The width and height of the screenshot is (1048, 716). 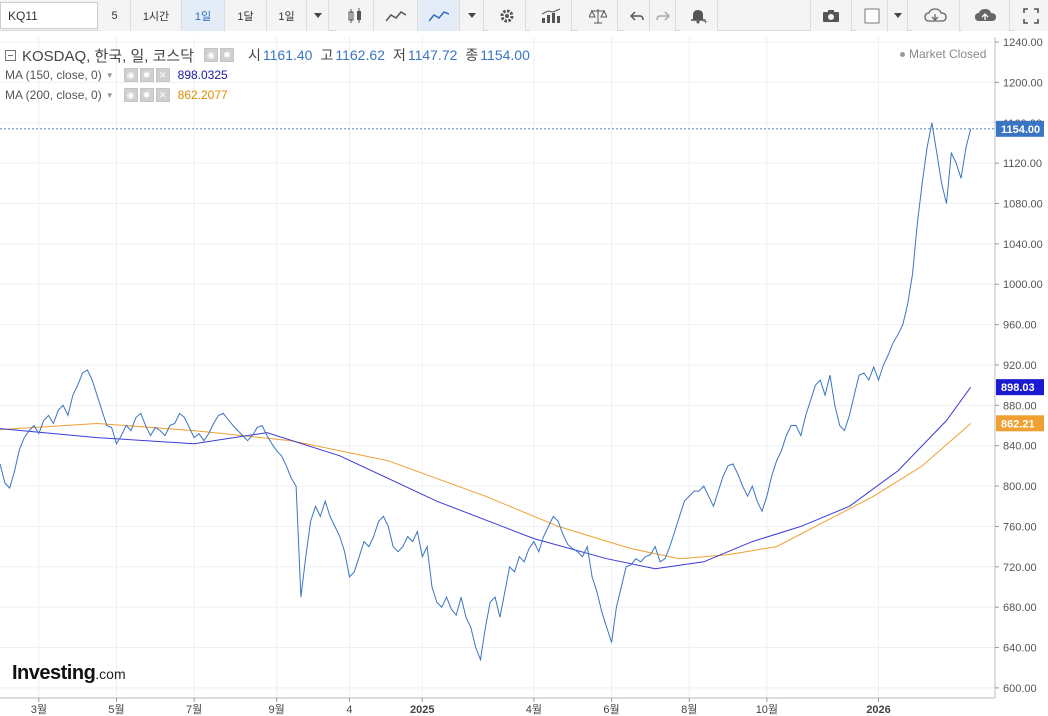 I want to click on ma150-dropdown-icon: ▼, so click(x=109, y=75).